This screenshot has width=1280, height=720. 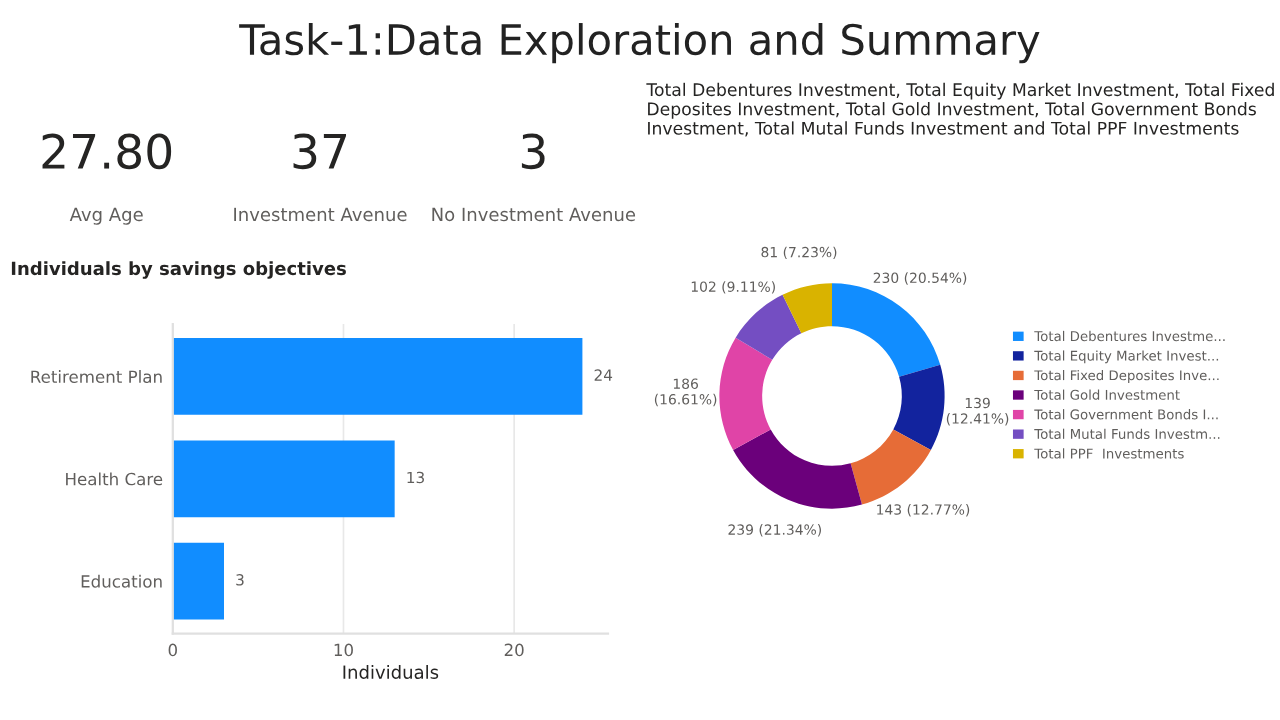 I want to click on text: No Investment Avenue, so click(x=534, y=214).